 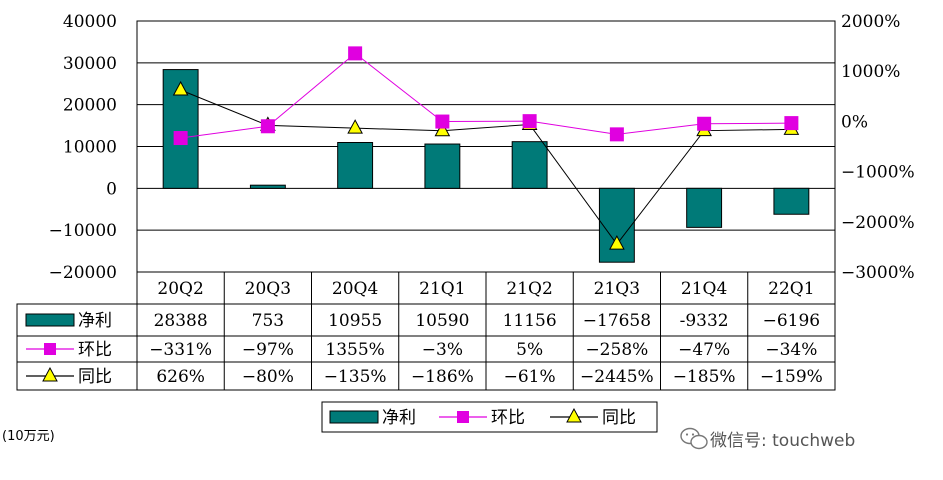 What do you see at coordinates (792, 321) in the screenshot?
I see `table-cell: −6196` at bounding box center [792, 321].